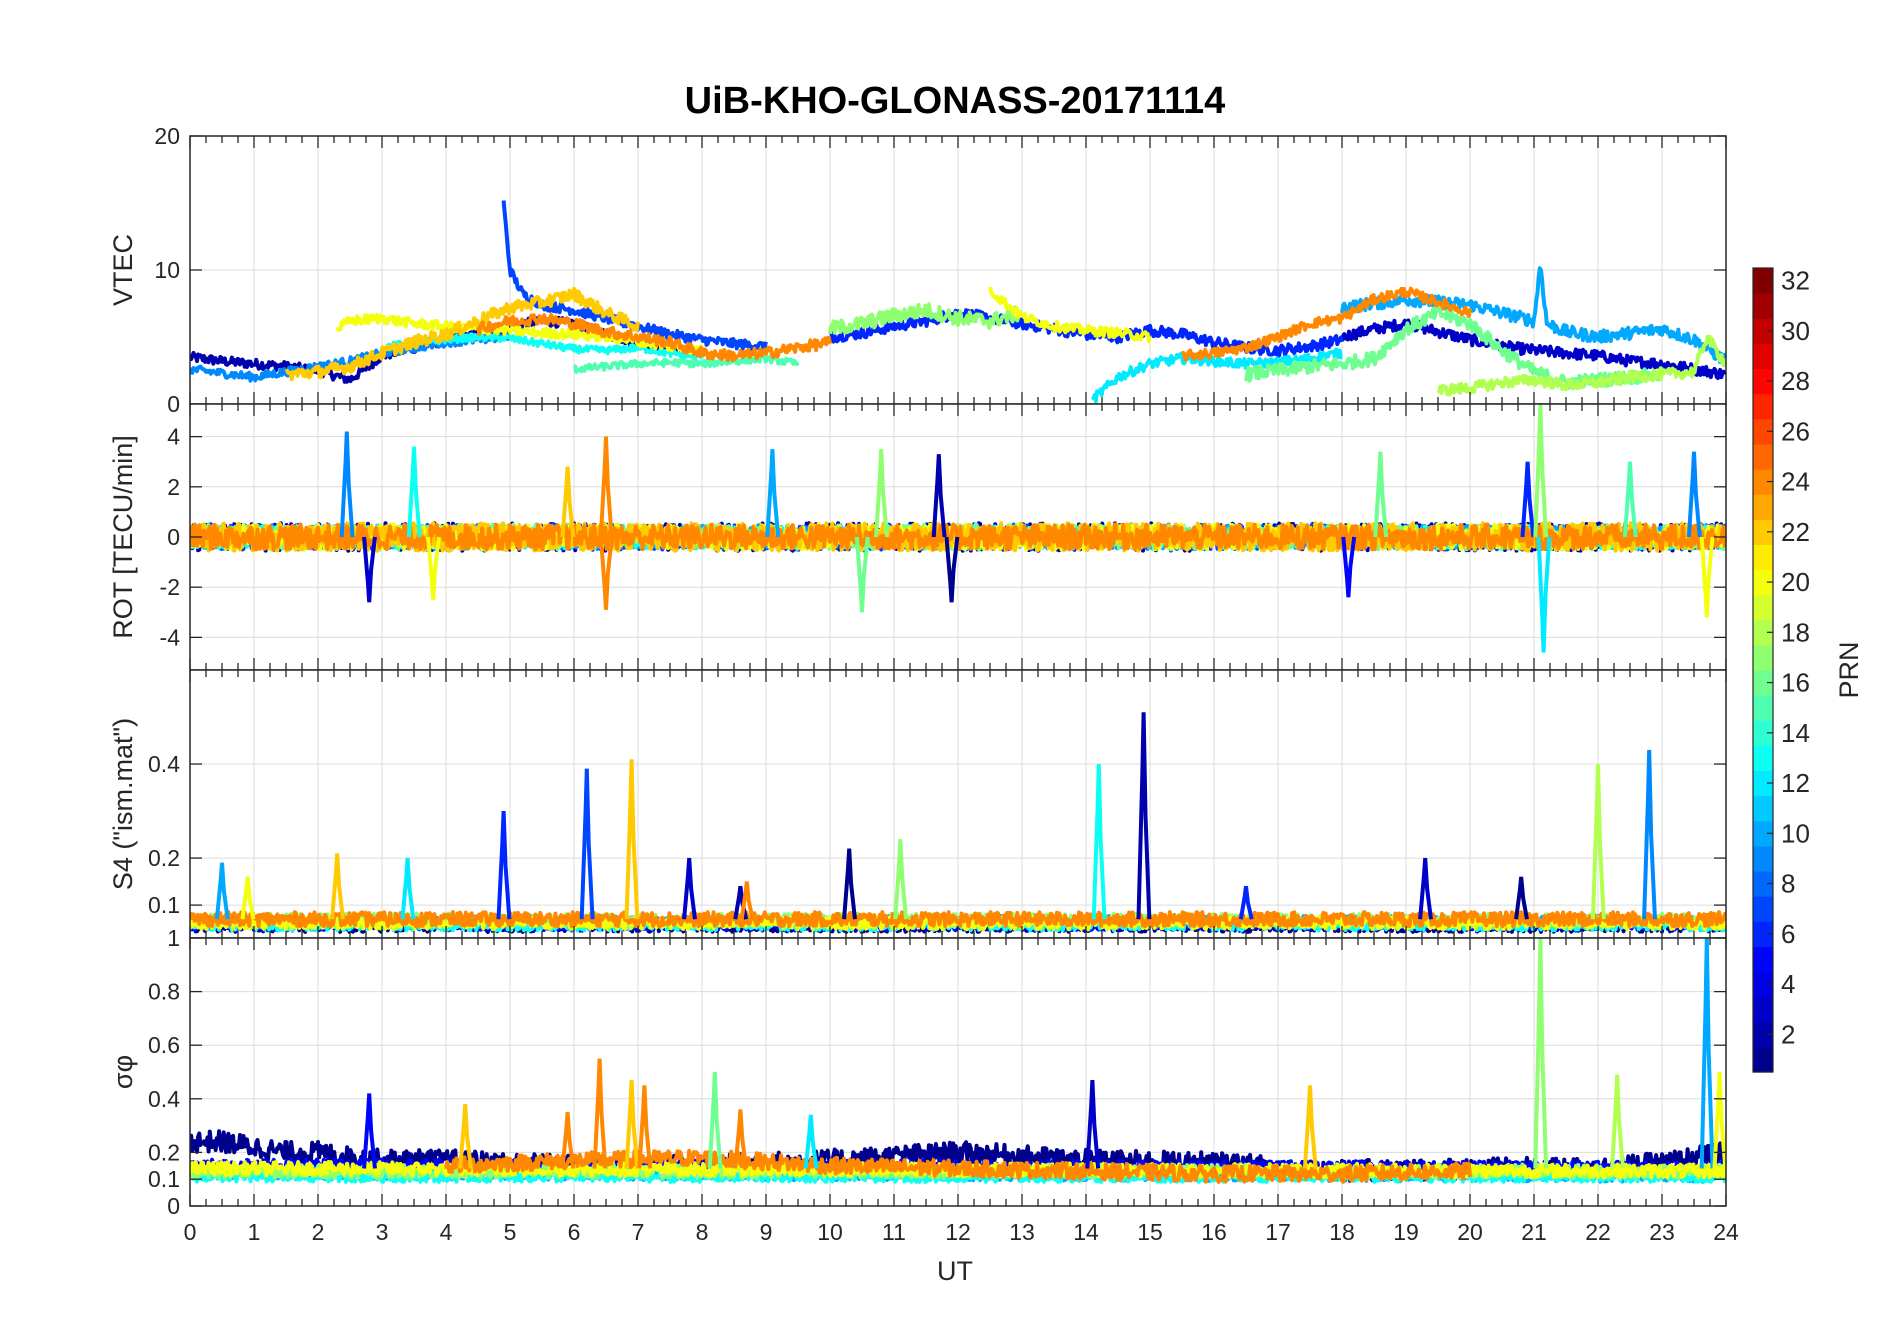 Image resolution: width=1902 pixels, height=1330 pixels. Describe the element at coordinates (1795, 632) in the screenshot. I see `colorbar-tick-label: 18` at that location.